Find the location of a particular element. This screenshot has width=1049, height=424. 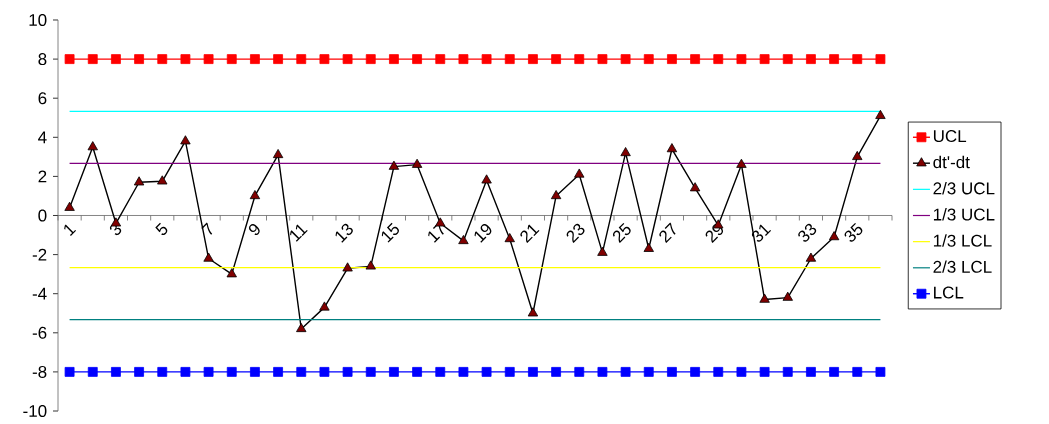

legend-label: 2/3 LCL is located at coordinates (962, 266).